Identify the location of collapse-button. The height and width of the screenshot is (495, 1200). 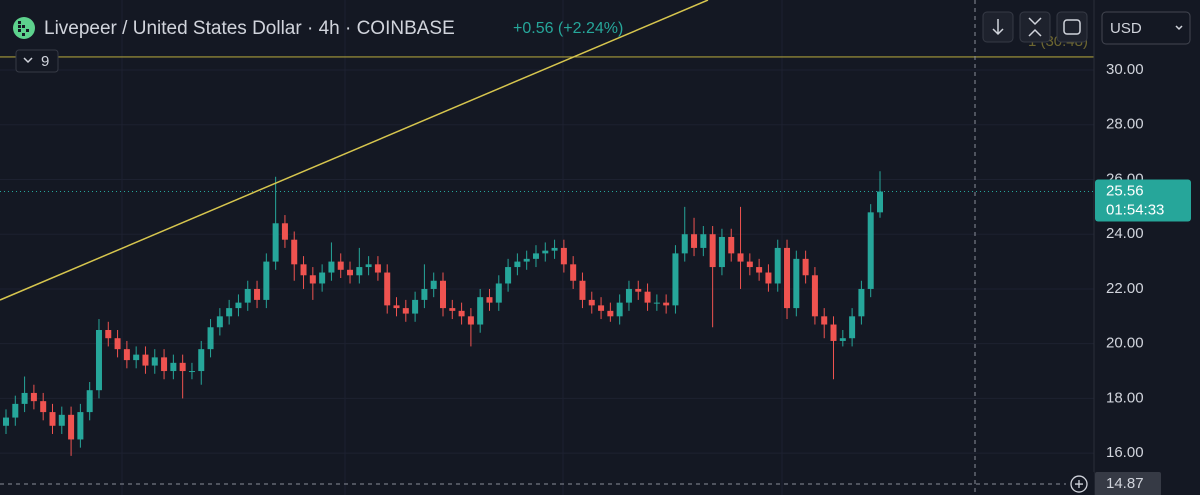
(1035, 27).